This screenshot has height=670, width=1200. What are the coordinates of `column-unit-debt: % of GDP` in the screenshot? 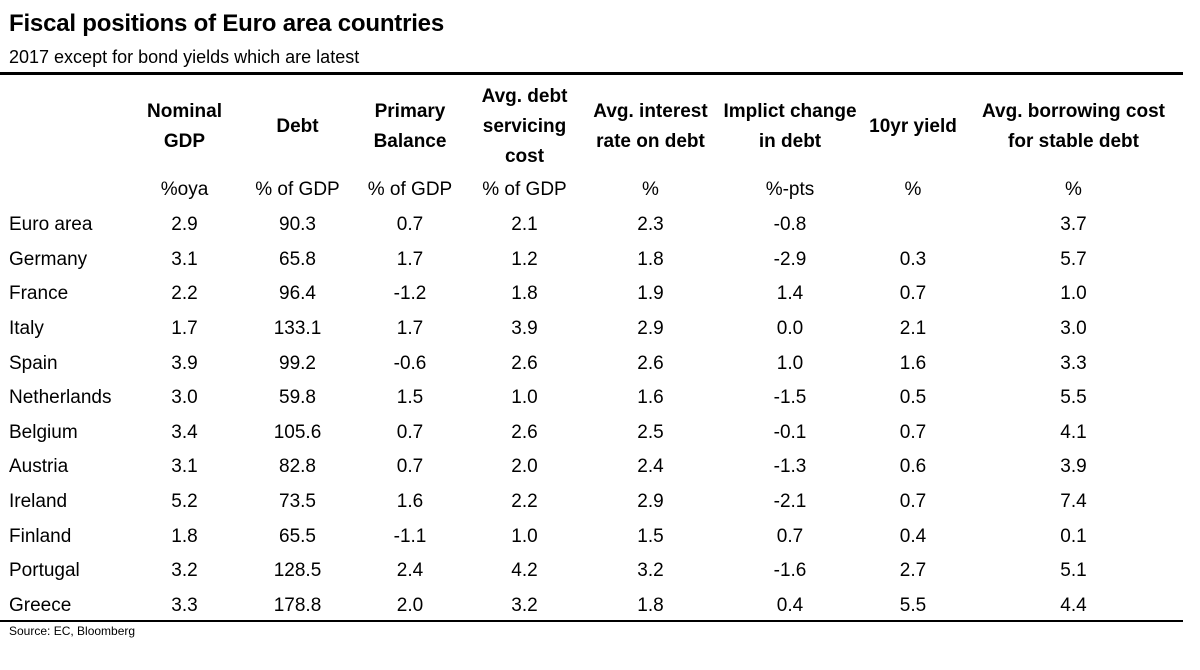 It's located at (297, 189).